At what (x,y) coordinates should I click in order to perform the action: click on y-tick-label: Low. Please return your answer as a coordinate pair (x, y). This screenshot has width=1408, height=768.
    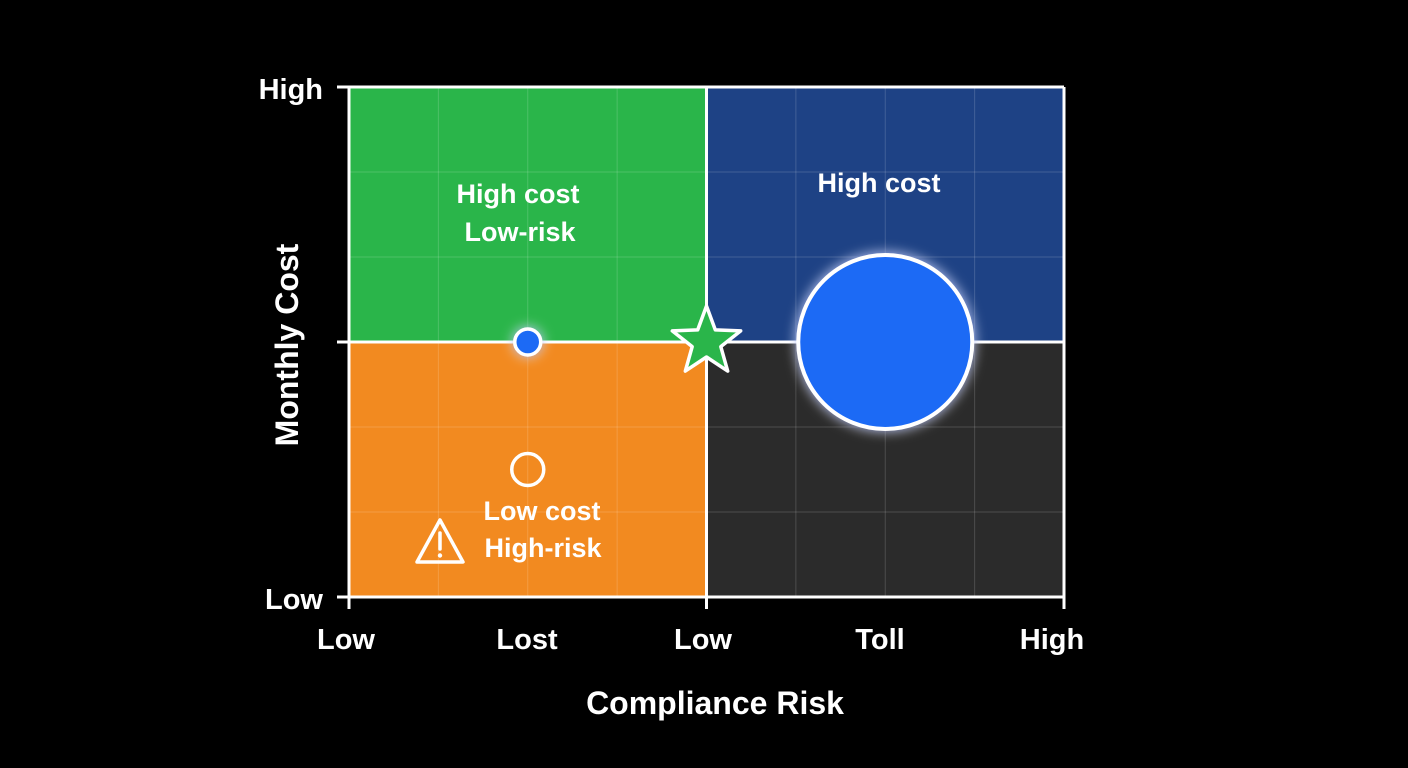
    Looking at the image, I should click on (294, 600).